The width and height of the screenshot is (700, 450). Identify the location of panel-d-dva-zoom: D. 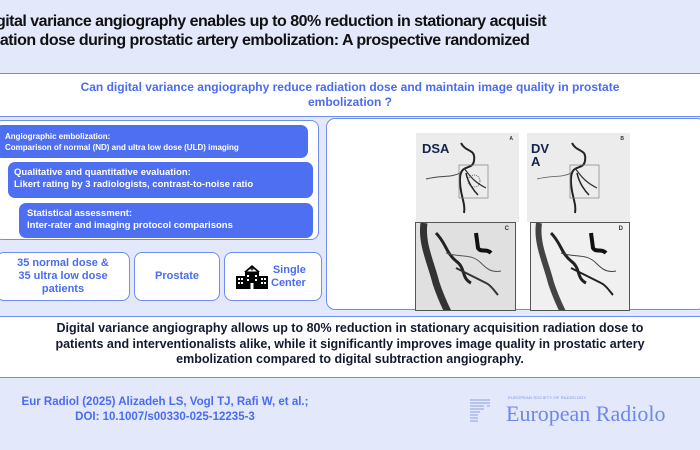
(580, 266).